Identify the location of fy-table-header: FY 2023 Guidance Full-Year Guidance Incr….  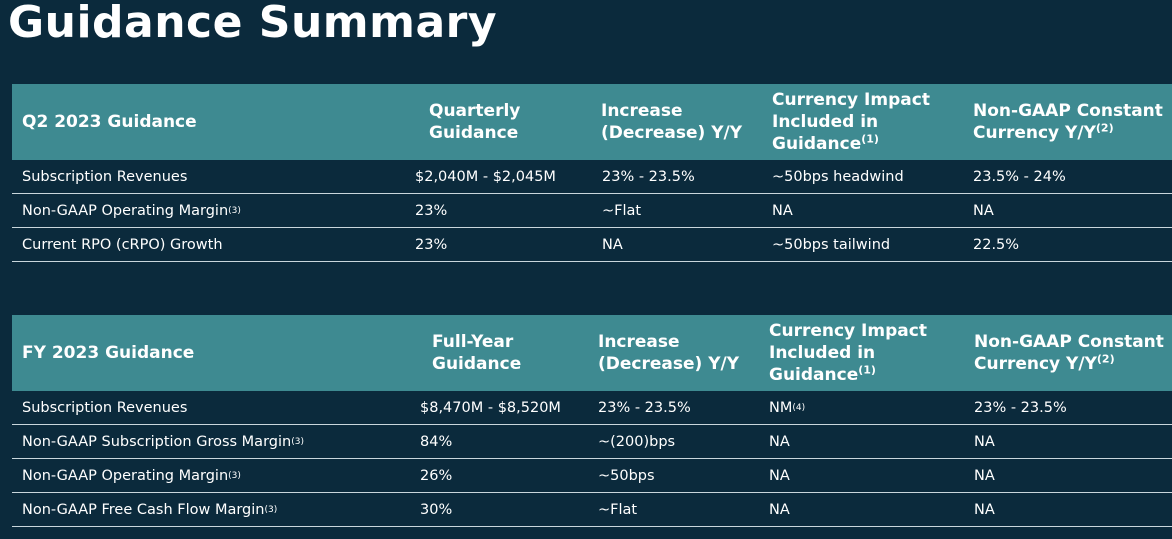
(592, 353).